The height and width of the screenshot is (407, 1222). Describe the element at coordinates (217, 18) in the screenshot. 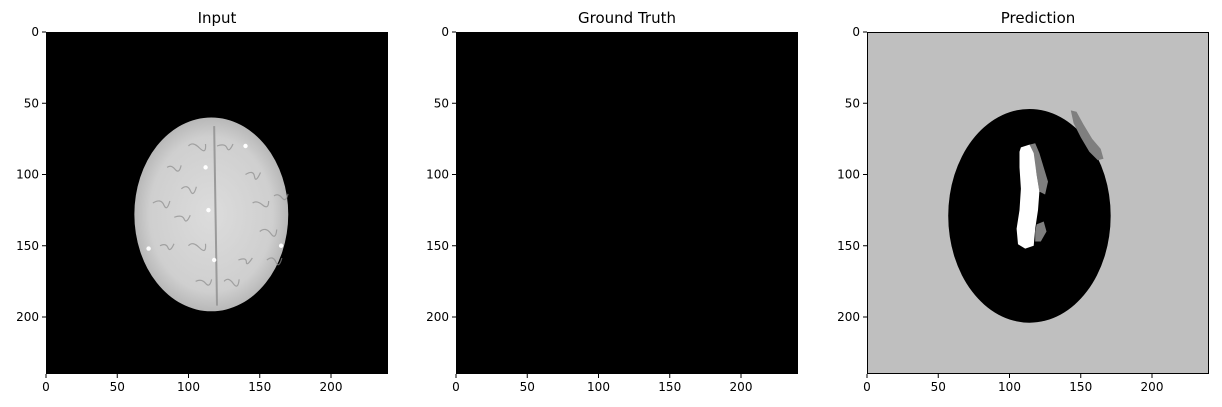

I see `panel-title-input: Input` at that location.